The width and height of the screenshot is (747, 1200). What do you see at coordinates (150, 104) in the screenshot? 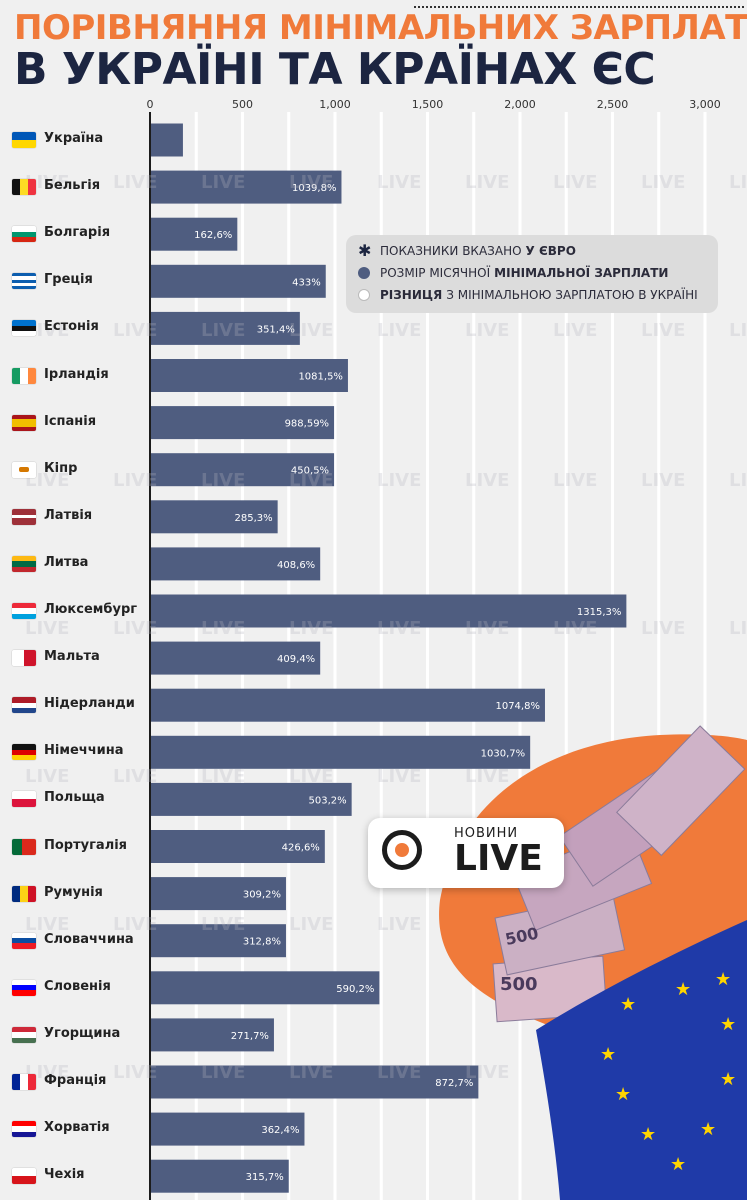
I see `x-tick-label: 0` at bounding box center [150, 104].